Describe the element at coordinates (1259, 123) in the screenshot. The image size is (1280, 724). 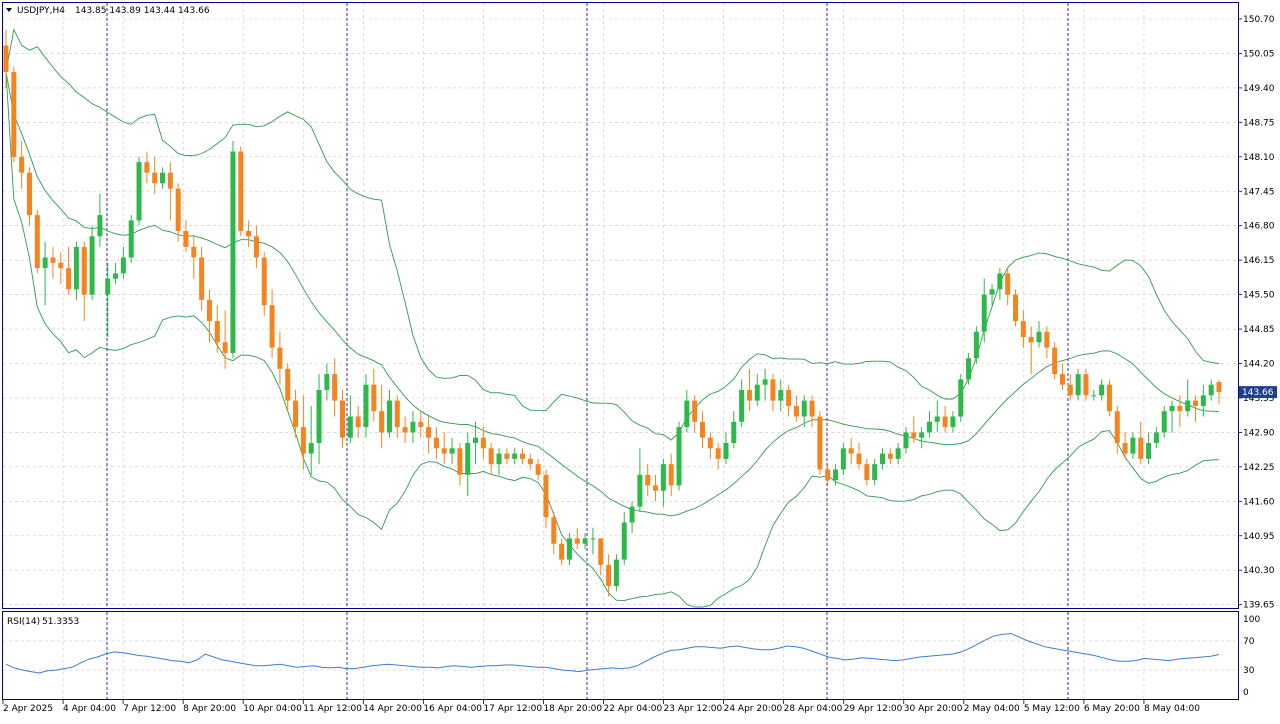
I see `price-tick-label: 148.75` at that location.